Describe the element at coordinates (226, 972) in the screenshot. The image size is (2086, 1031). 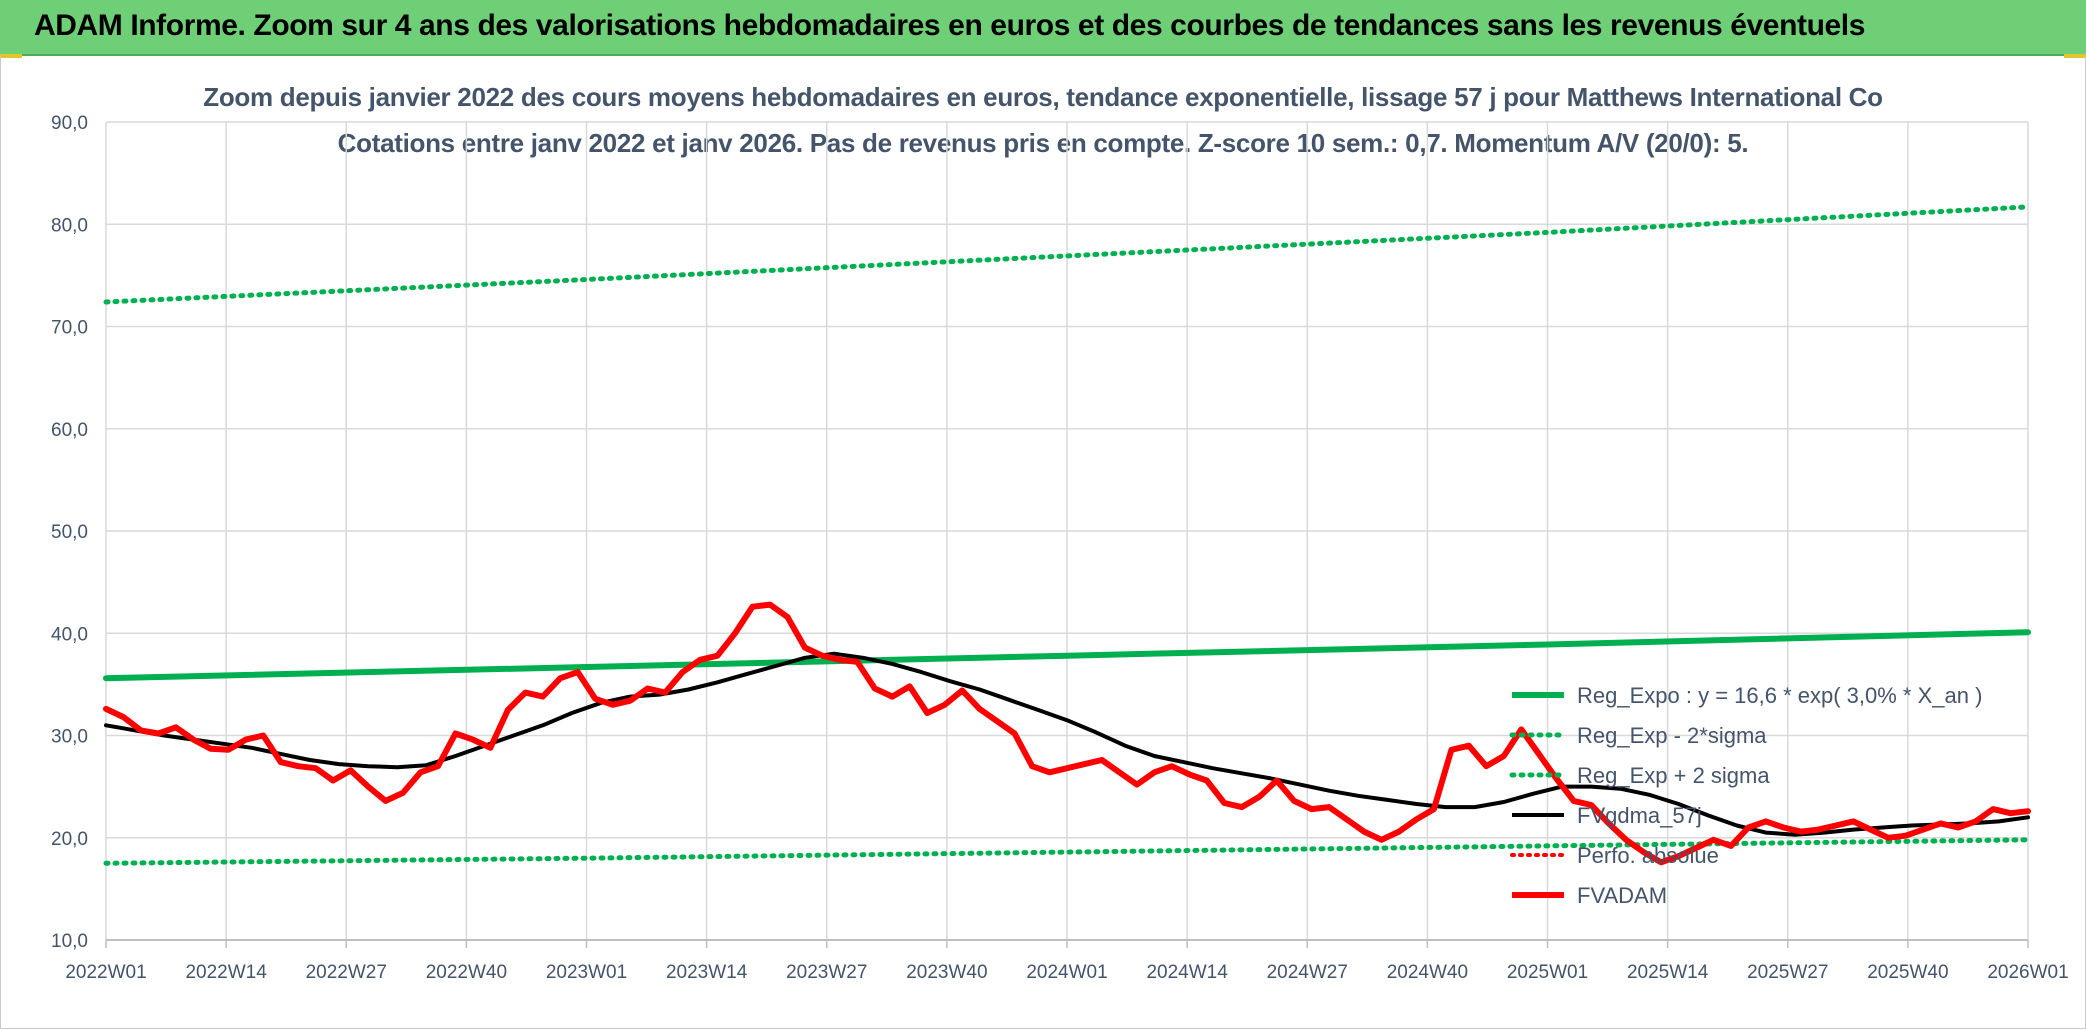
I see `x-tick-label: 2022W14` at that location.